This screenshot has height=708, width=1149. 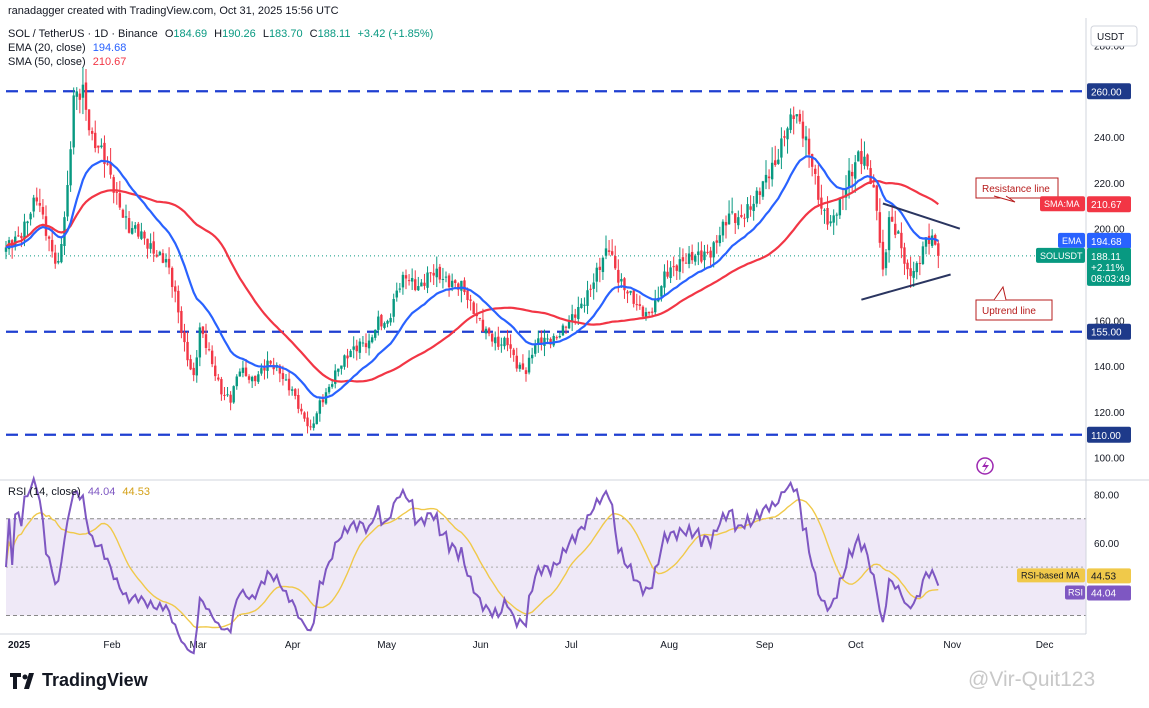 I want to click on current-badge-change: +2.11%, so click(x=1108, y=268).